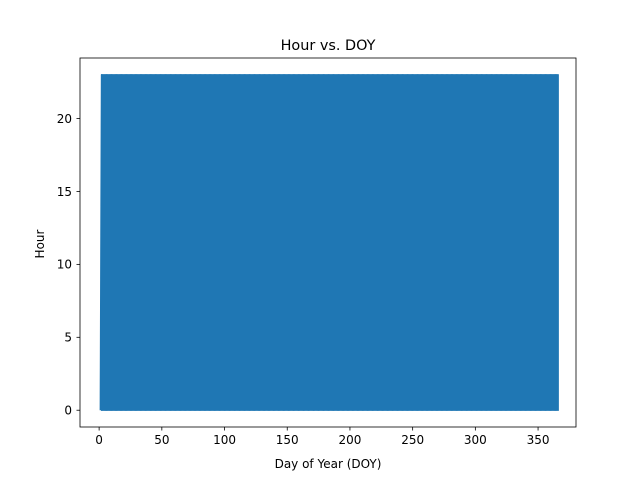 The image size is (640, 480). I want to click on x-tick-label: 250, so click(412, 440).